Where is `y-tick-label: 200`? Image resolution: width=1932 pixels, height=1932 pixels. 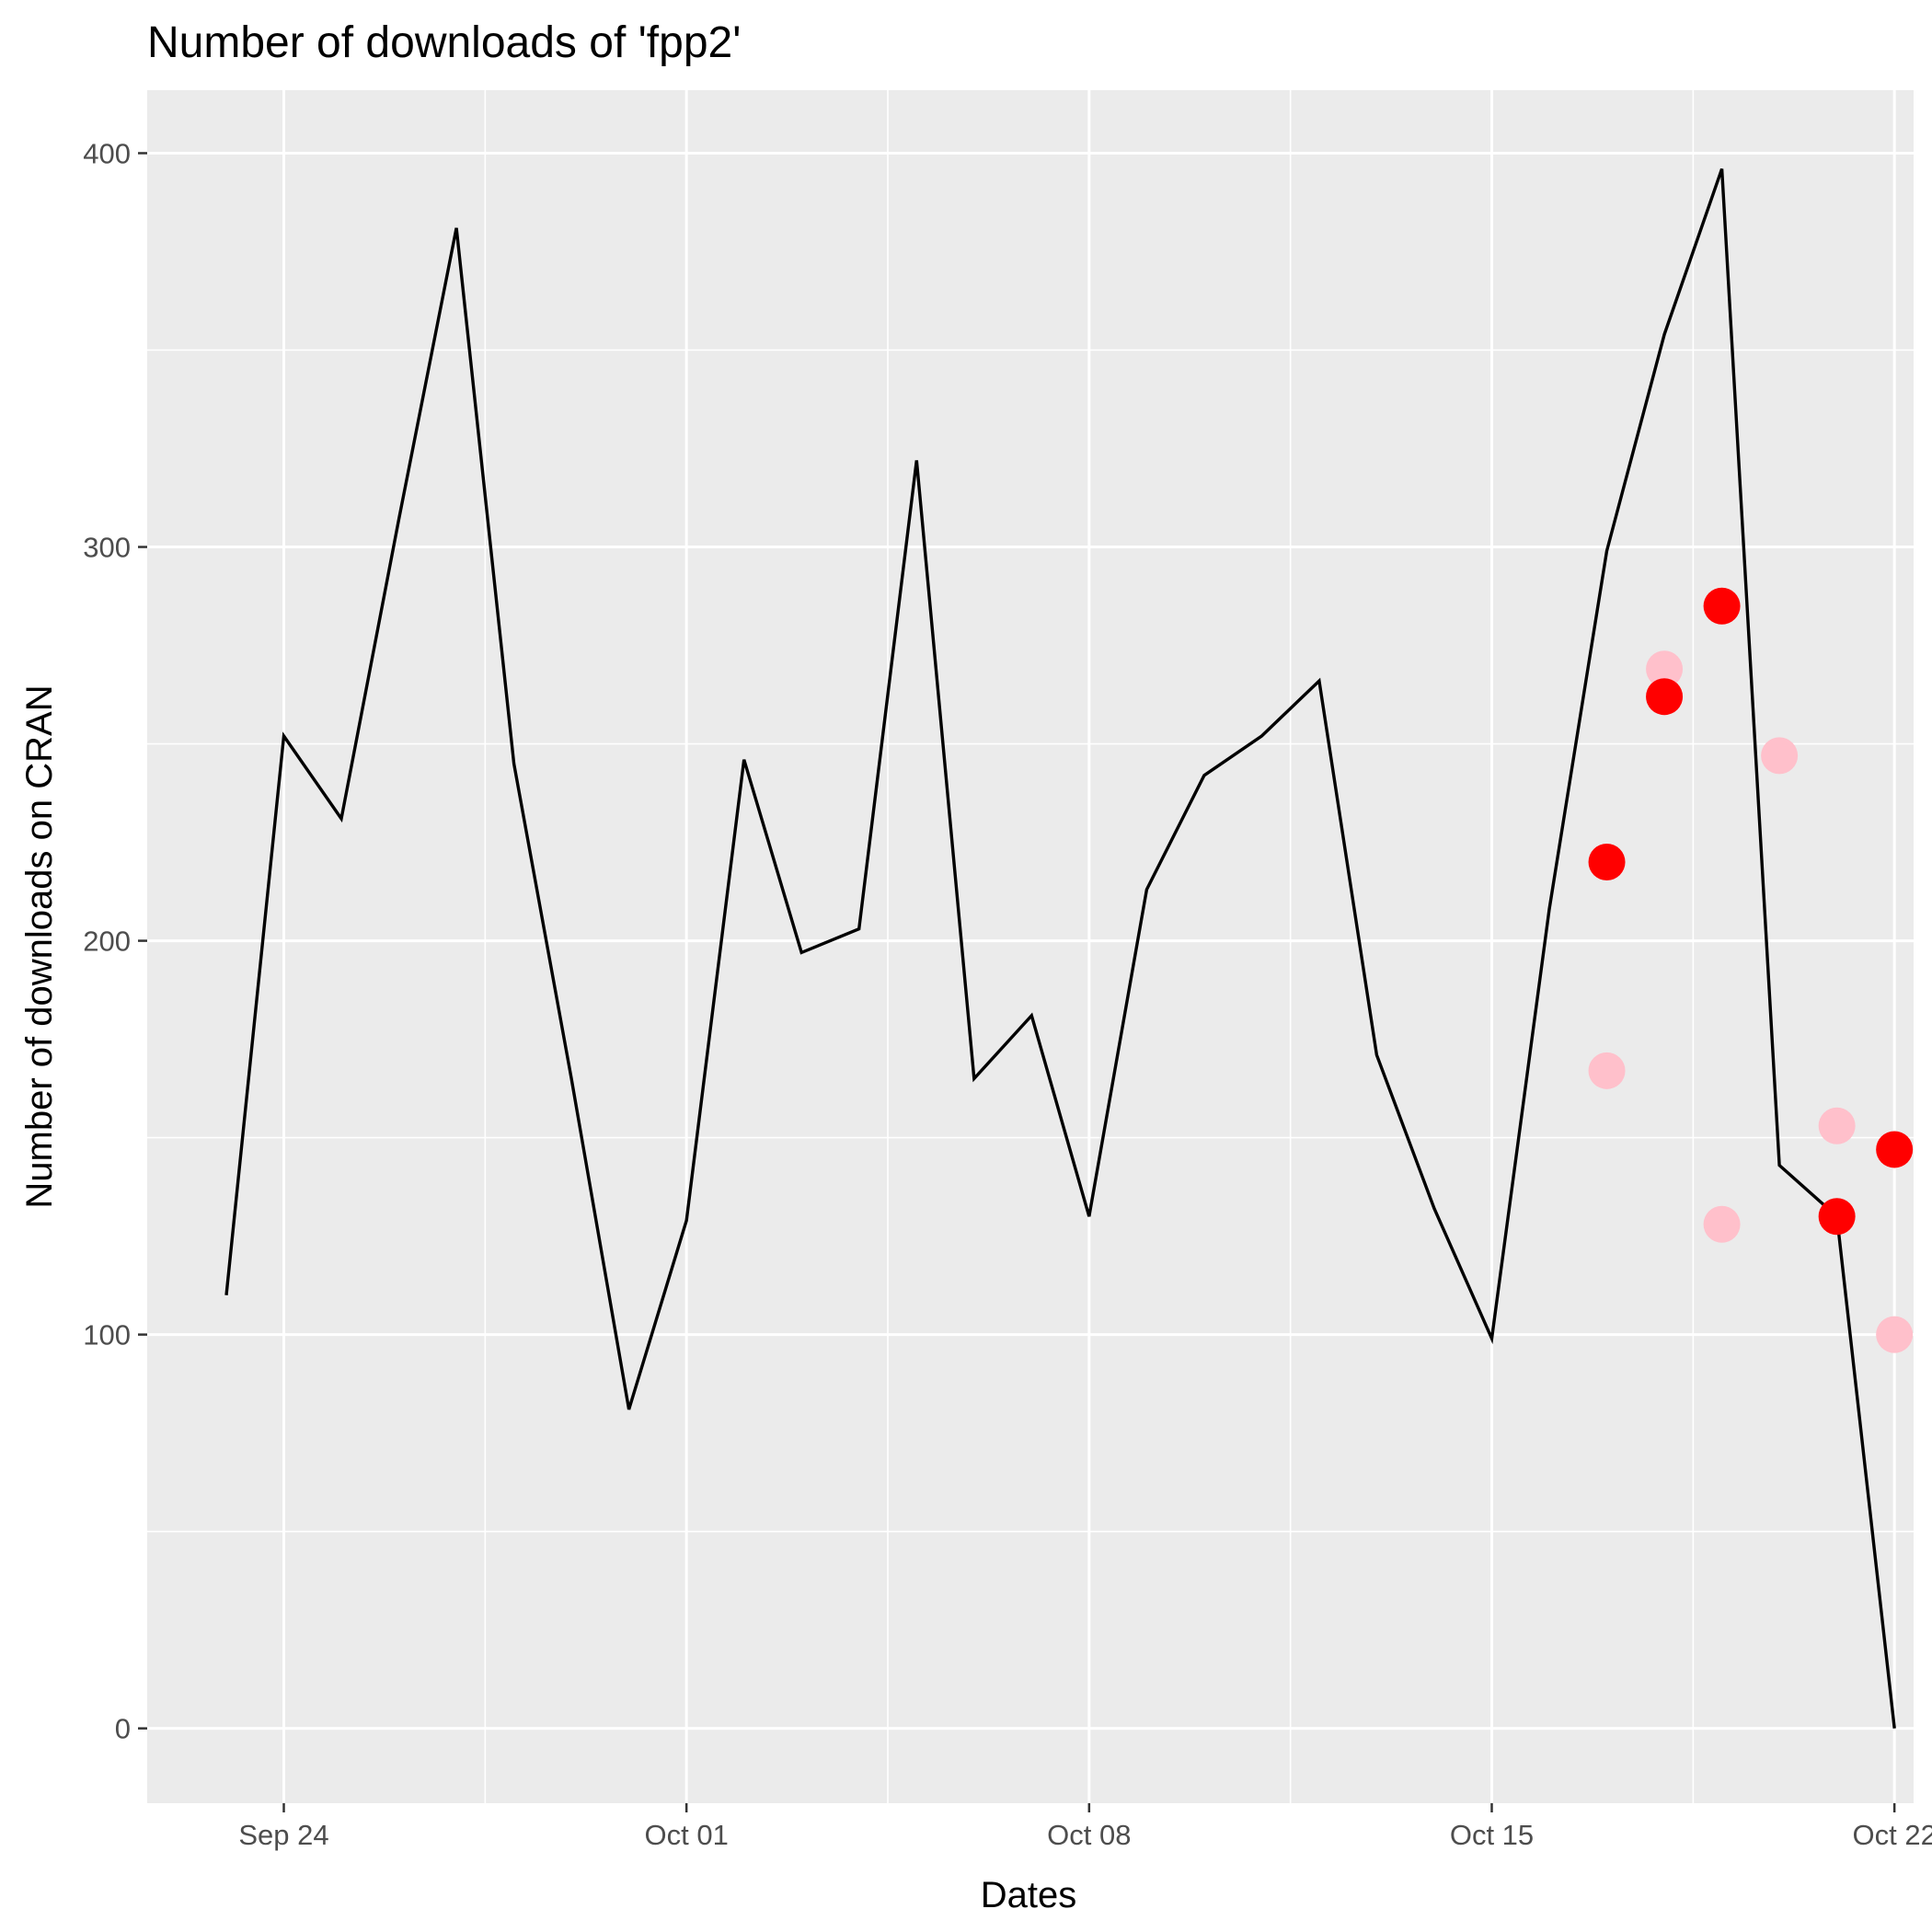 y-tick-label: 200 is located at coordinates (107, 942).